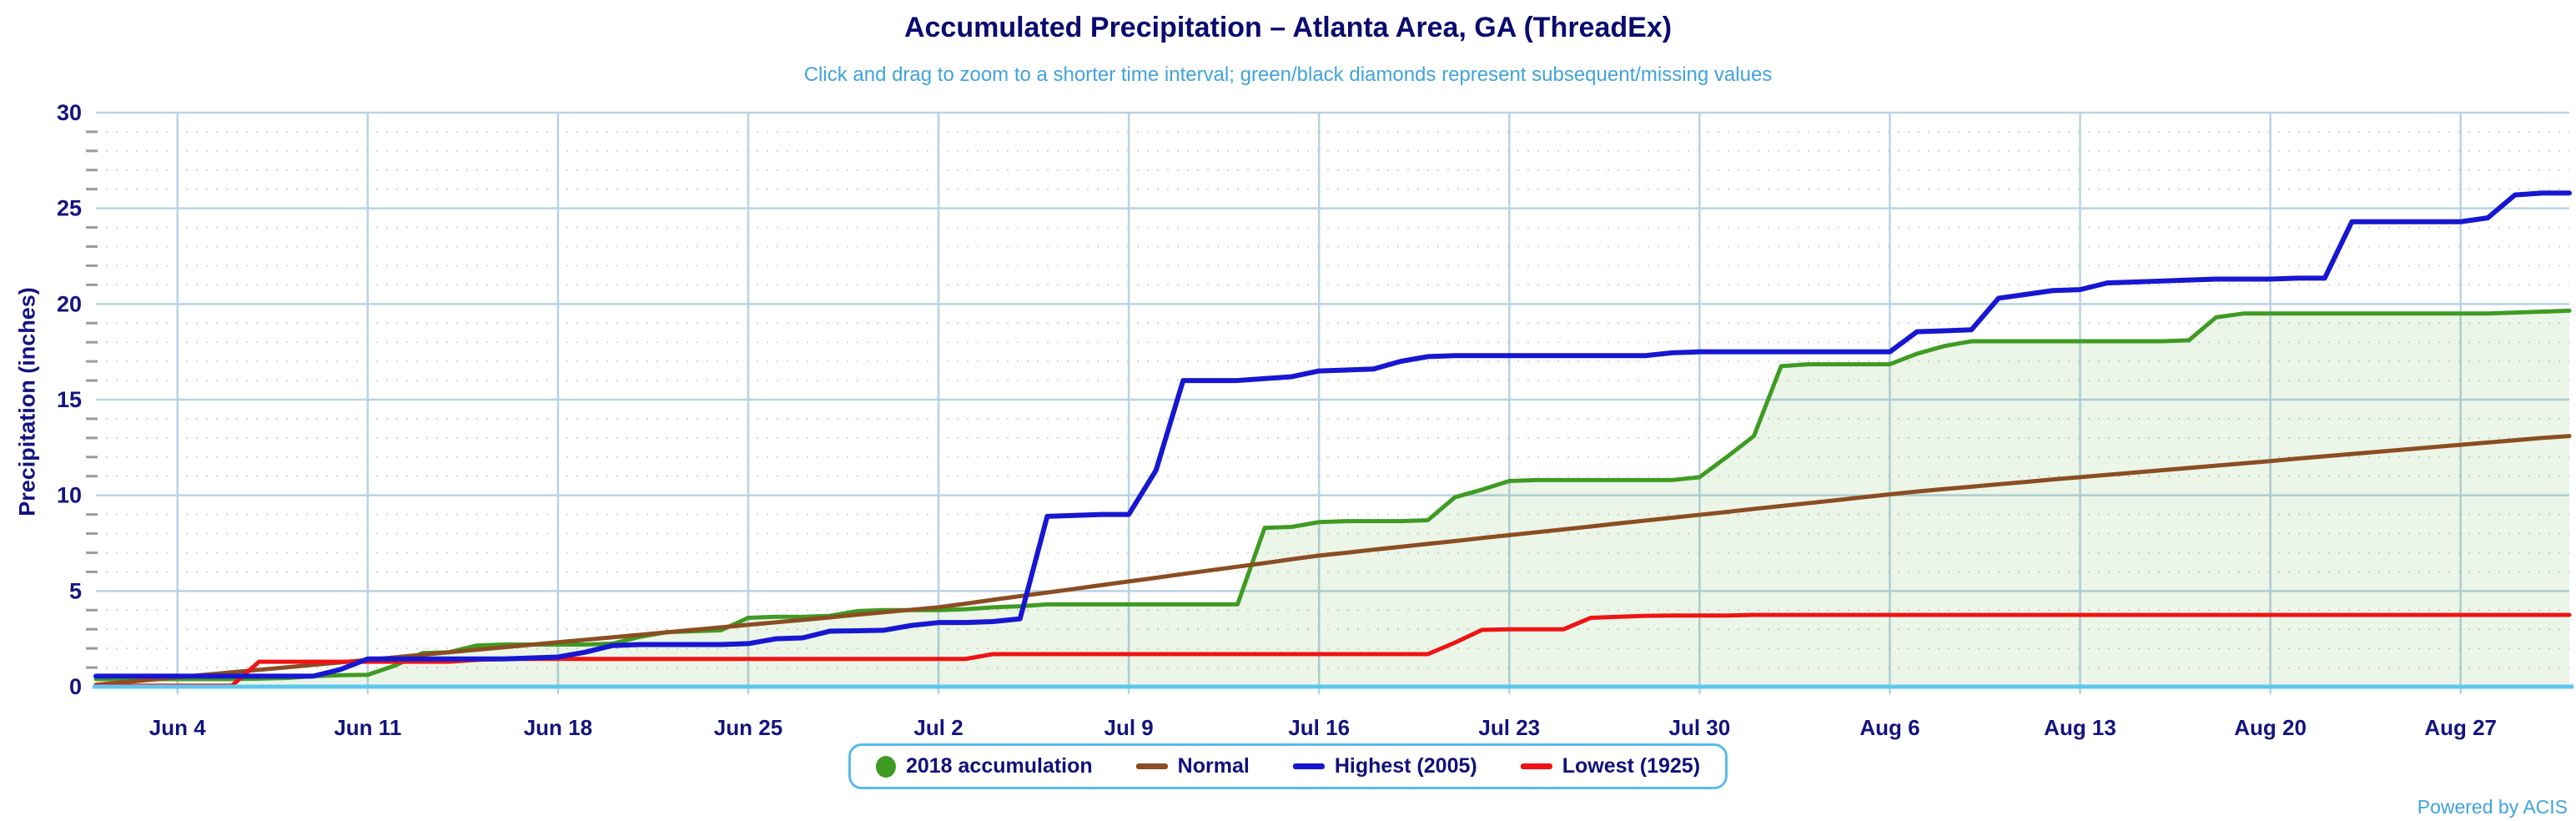  Describe the element at coordinates (2492, 807) in the screenshot. I see `powered-by-acis-link: Powered by ACIS` at that location.